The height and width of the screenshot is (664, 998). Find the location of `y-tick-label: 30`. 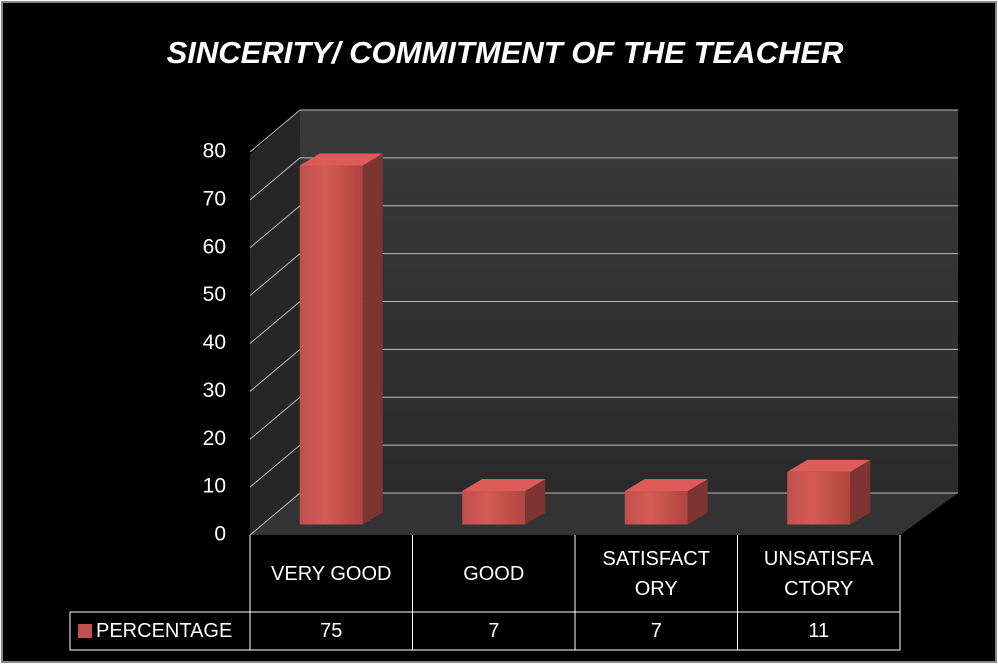

y-tick-label: 30 is located at coordinates (214, 390).